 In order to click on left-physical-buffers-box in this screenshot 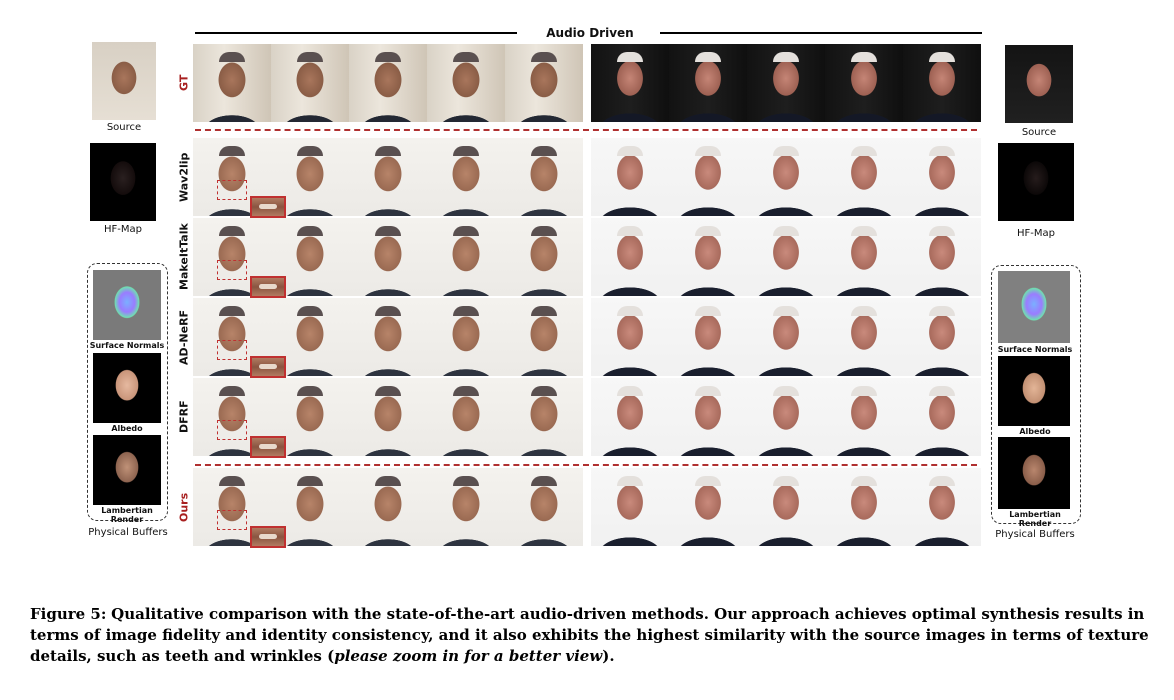, I will do `click(127, 392)`.